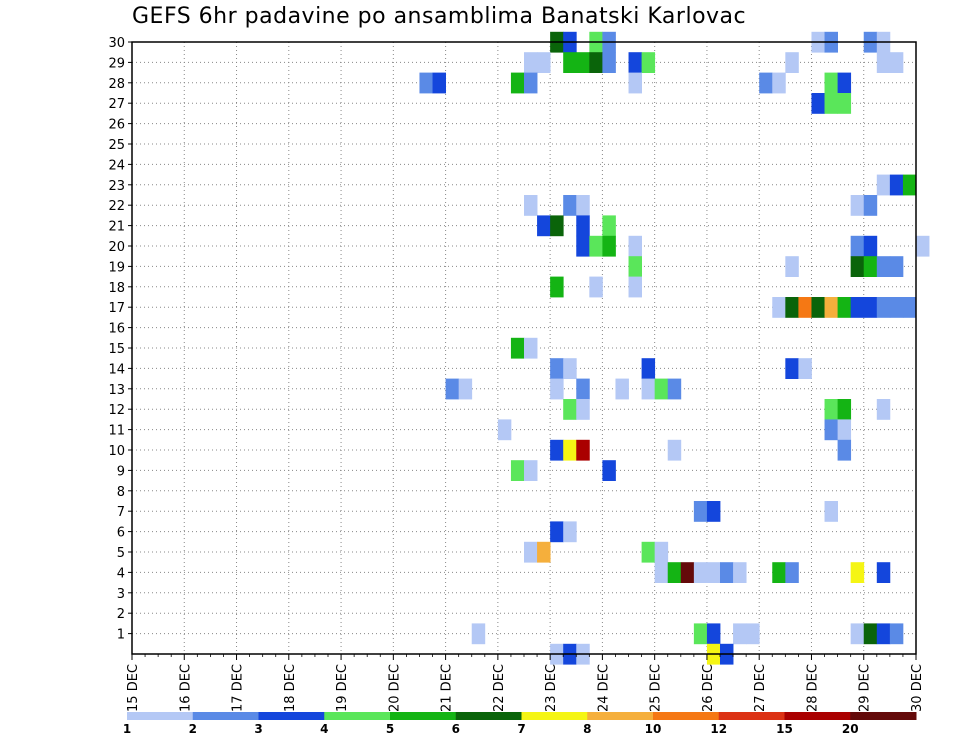 The image size is (960, 742). I want to click on y-tick-label: 4, so click(121, 573).